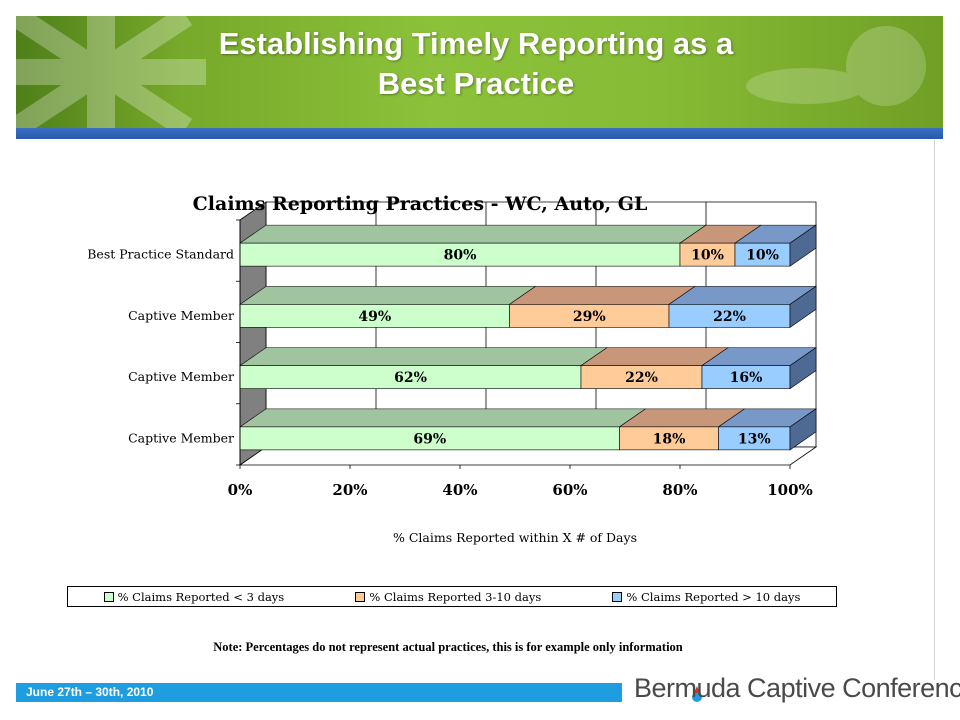  I want to click on legend-item-3to10: % Claims Reported 3-10 days, so click(448, 597).